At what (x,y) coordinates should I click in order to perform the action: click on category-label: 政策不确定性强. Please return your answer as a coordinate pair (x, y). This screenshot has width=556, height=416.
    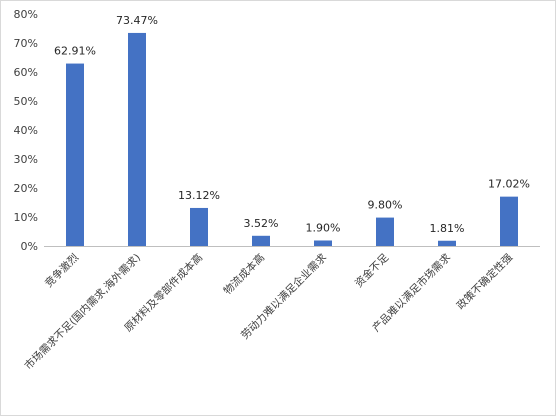
    Looking at the image, I should click on (485, 282).